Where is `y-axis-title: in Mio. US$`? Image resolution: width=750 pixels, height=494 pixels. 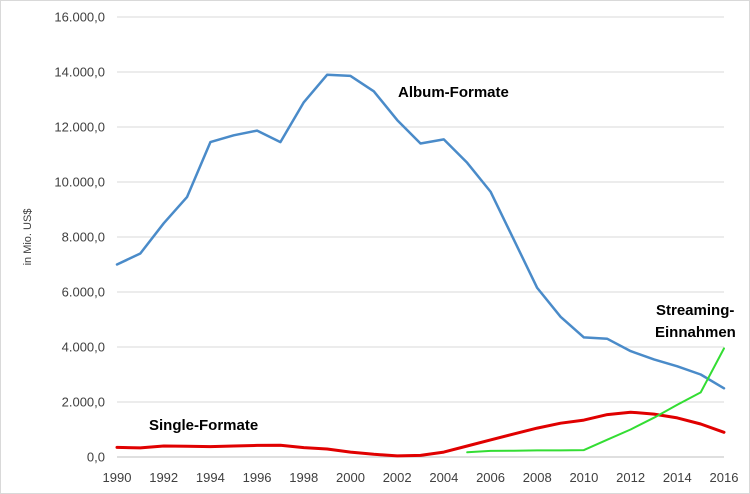
y-axis-title: in Mio. US$ is located at coordinates (28, 237).